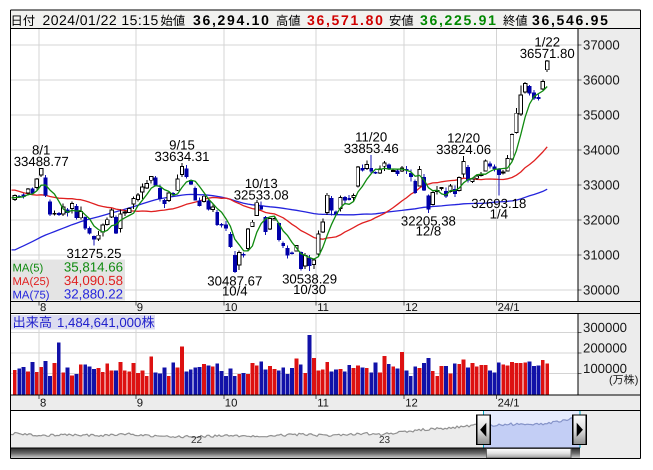 The image size is (653, 470). Describe the element at coordinates (463, 149) in the screenshot. I see `svg-text: 33824.06` at that location.